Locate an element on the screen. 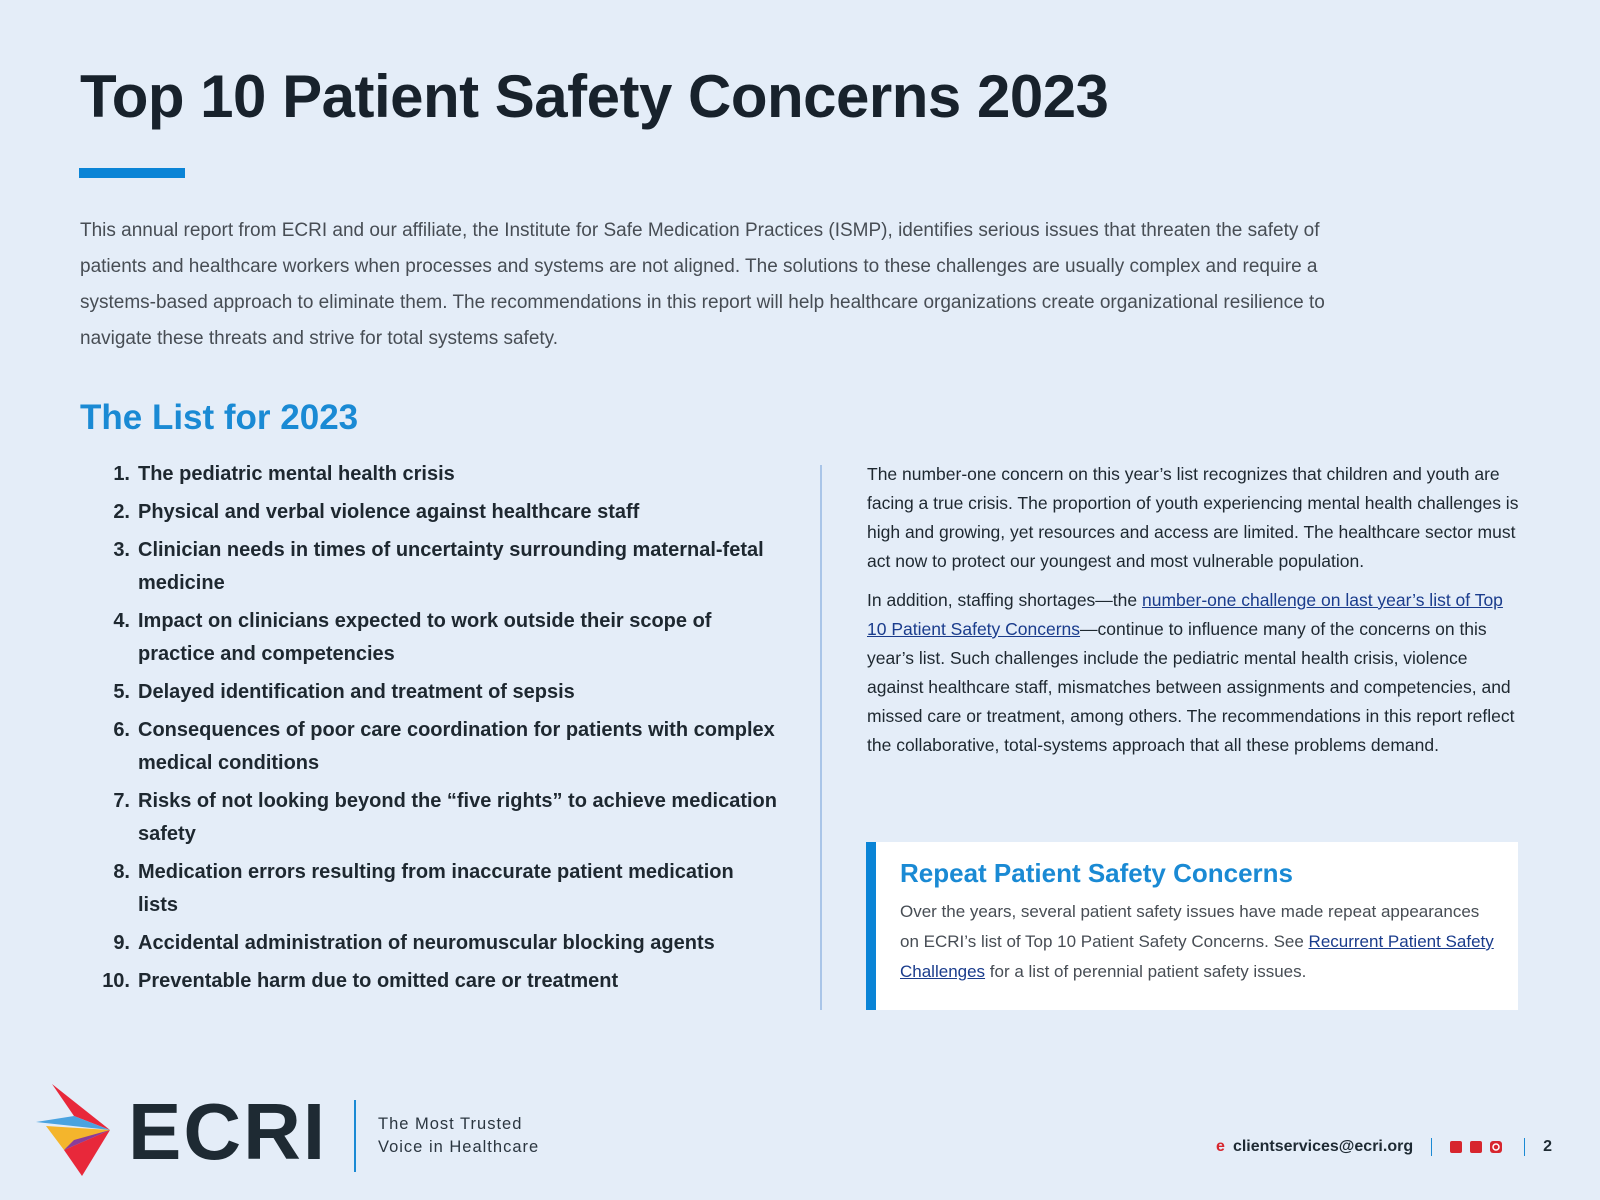 Image resolution: width=1600 pixels, height=1200 pixels. callout-title: Repeat Patient Safety Concerns is located at coordinates (1097, 873).